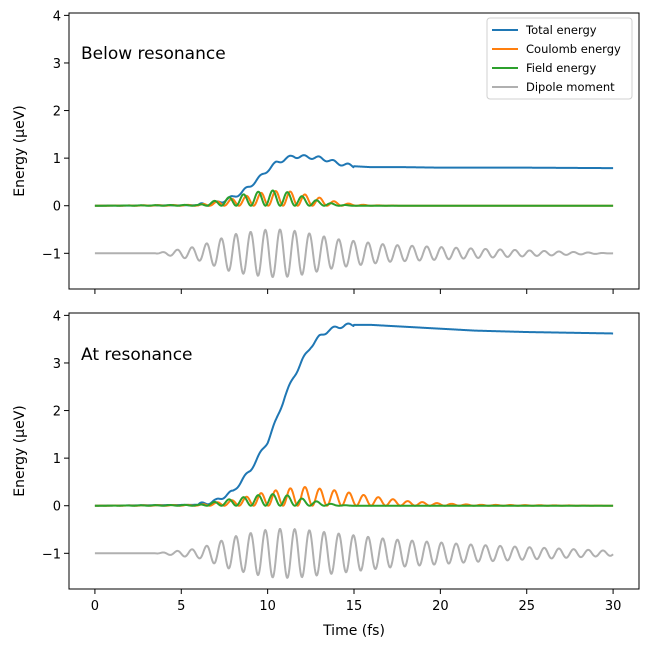 This screenshot has height=648, width=649. What do you see at coordinates (440, 606) in the screenshot?
I see `x-tick-label: 20` at bounding box center [440, 606].